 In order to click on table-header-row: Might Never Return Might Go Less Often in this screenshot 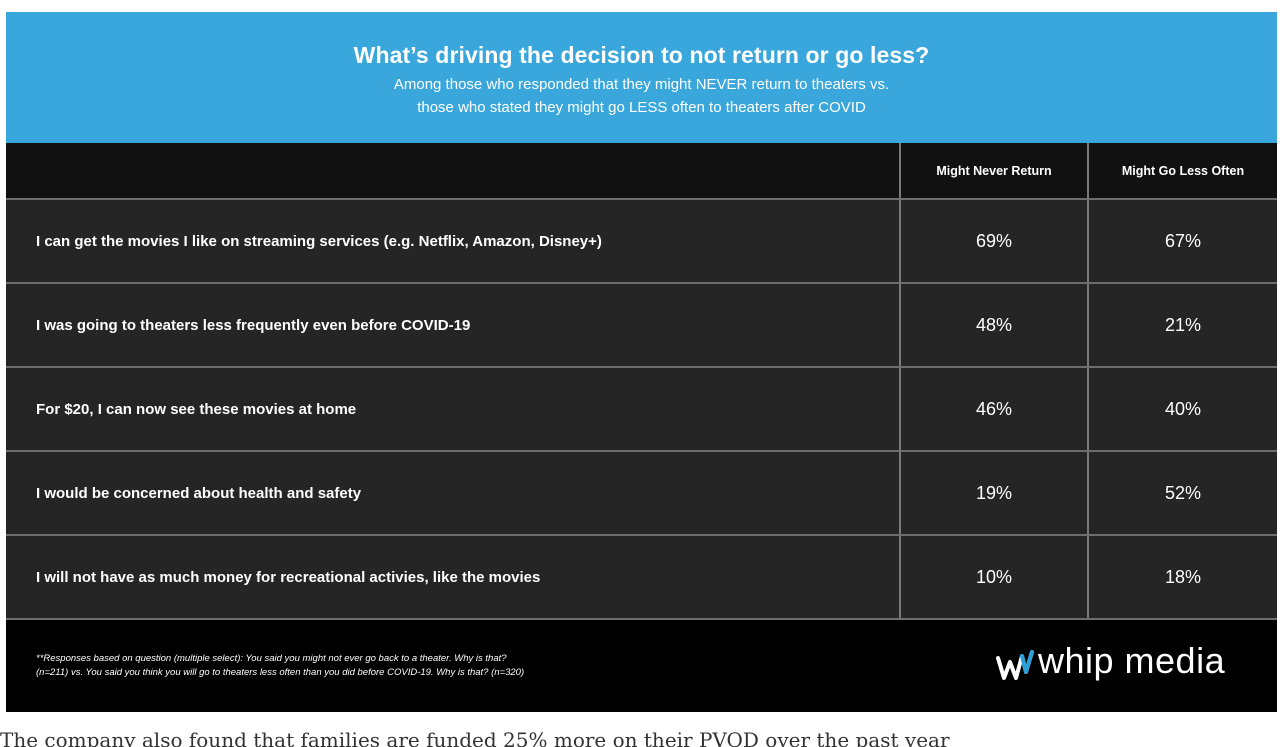, I will do `click(641, 170)`.